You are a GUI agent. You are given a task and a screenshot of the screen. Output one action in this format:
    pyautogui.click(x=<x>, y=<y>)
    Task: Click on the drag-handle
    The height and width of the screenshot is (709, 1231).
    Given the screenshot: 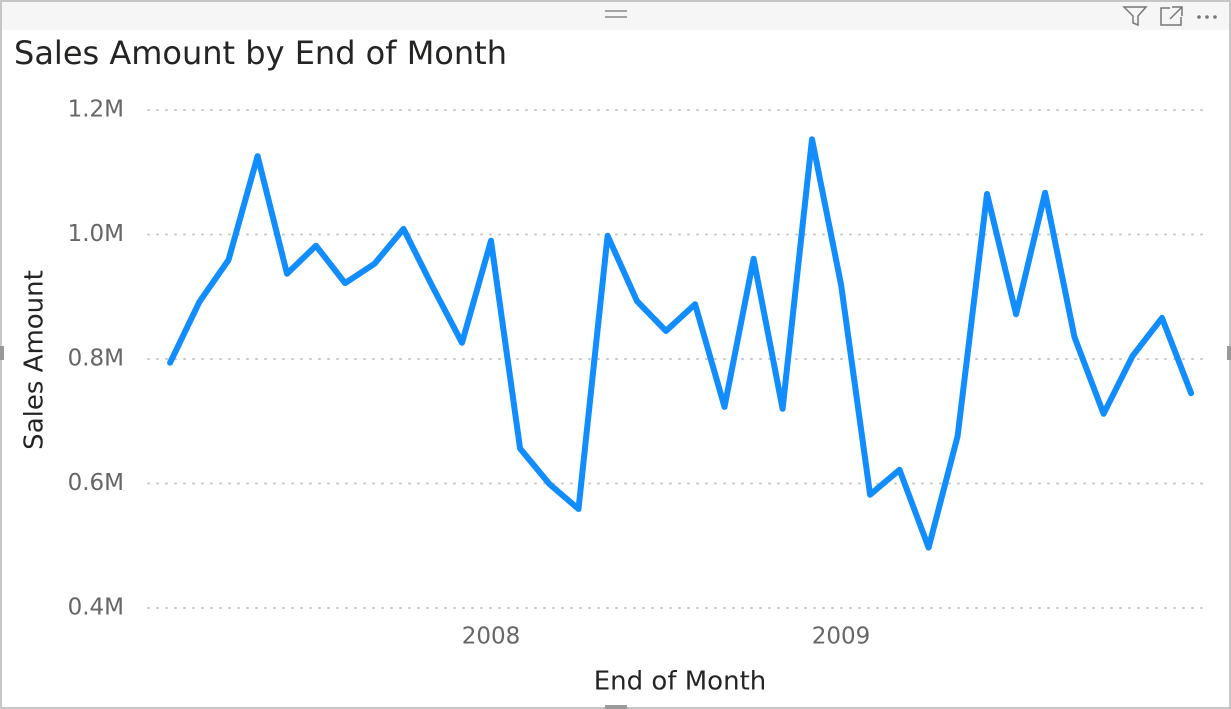 What is the action you would take?
    pyautogui.click(x=616, y=14)
    